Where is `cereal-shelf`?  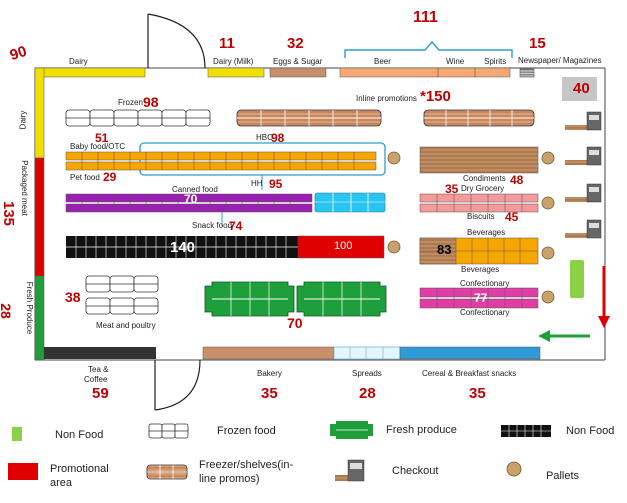 cereal-shelf is located at coordinates (470, 353).